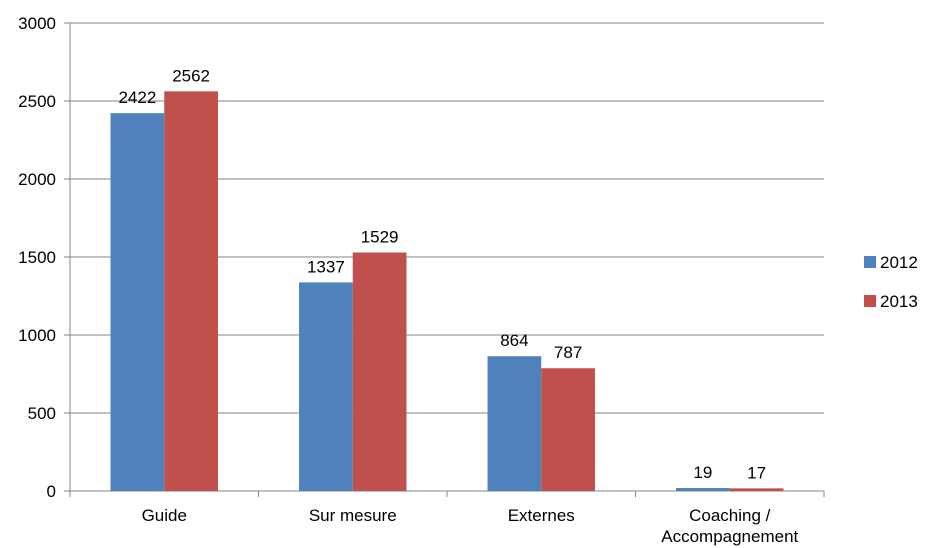 The image size is (928, 548). What do you see at coordinates (380, 236) in the screenshot?
I see `data-label: 1529` at bounding box center [380, 236].